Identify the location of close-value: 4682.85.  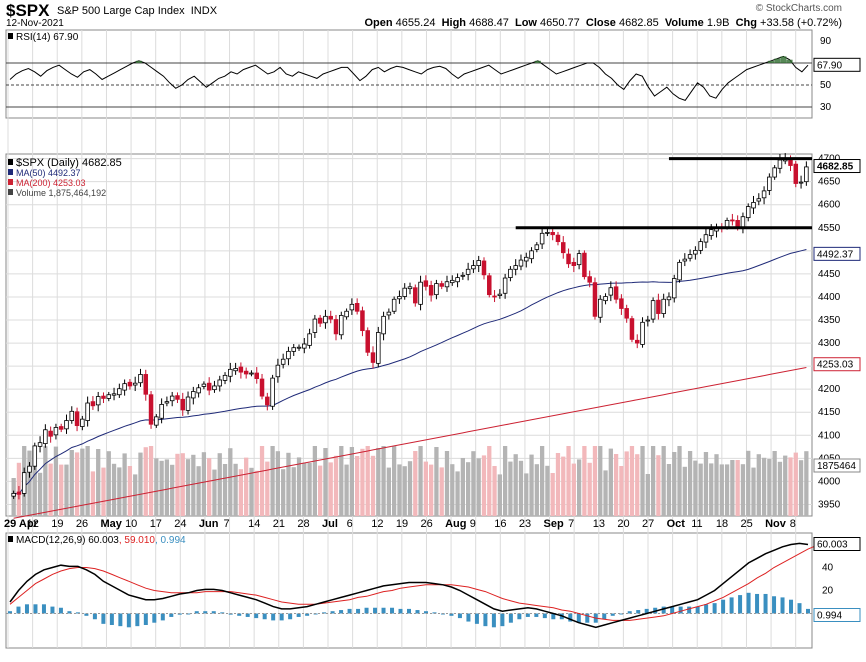
(638, 23).